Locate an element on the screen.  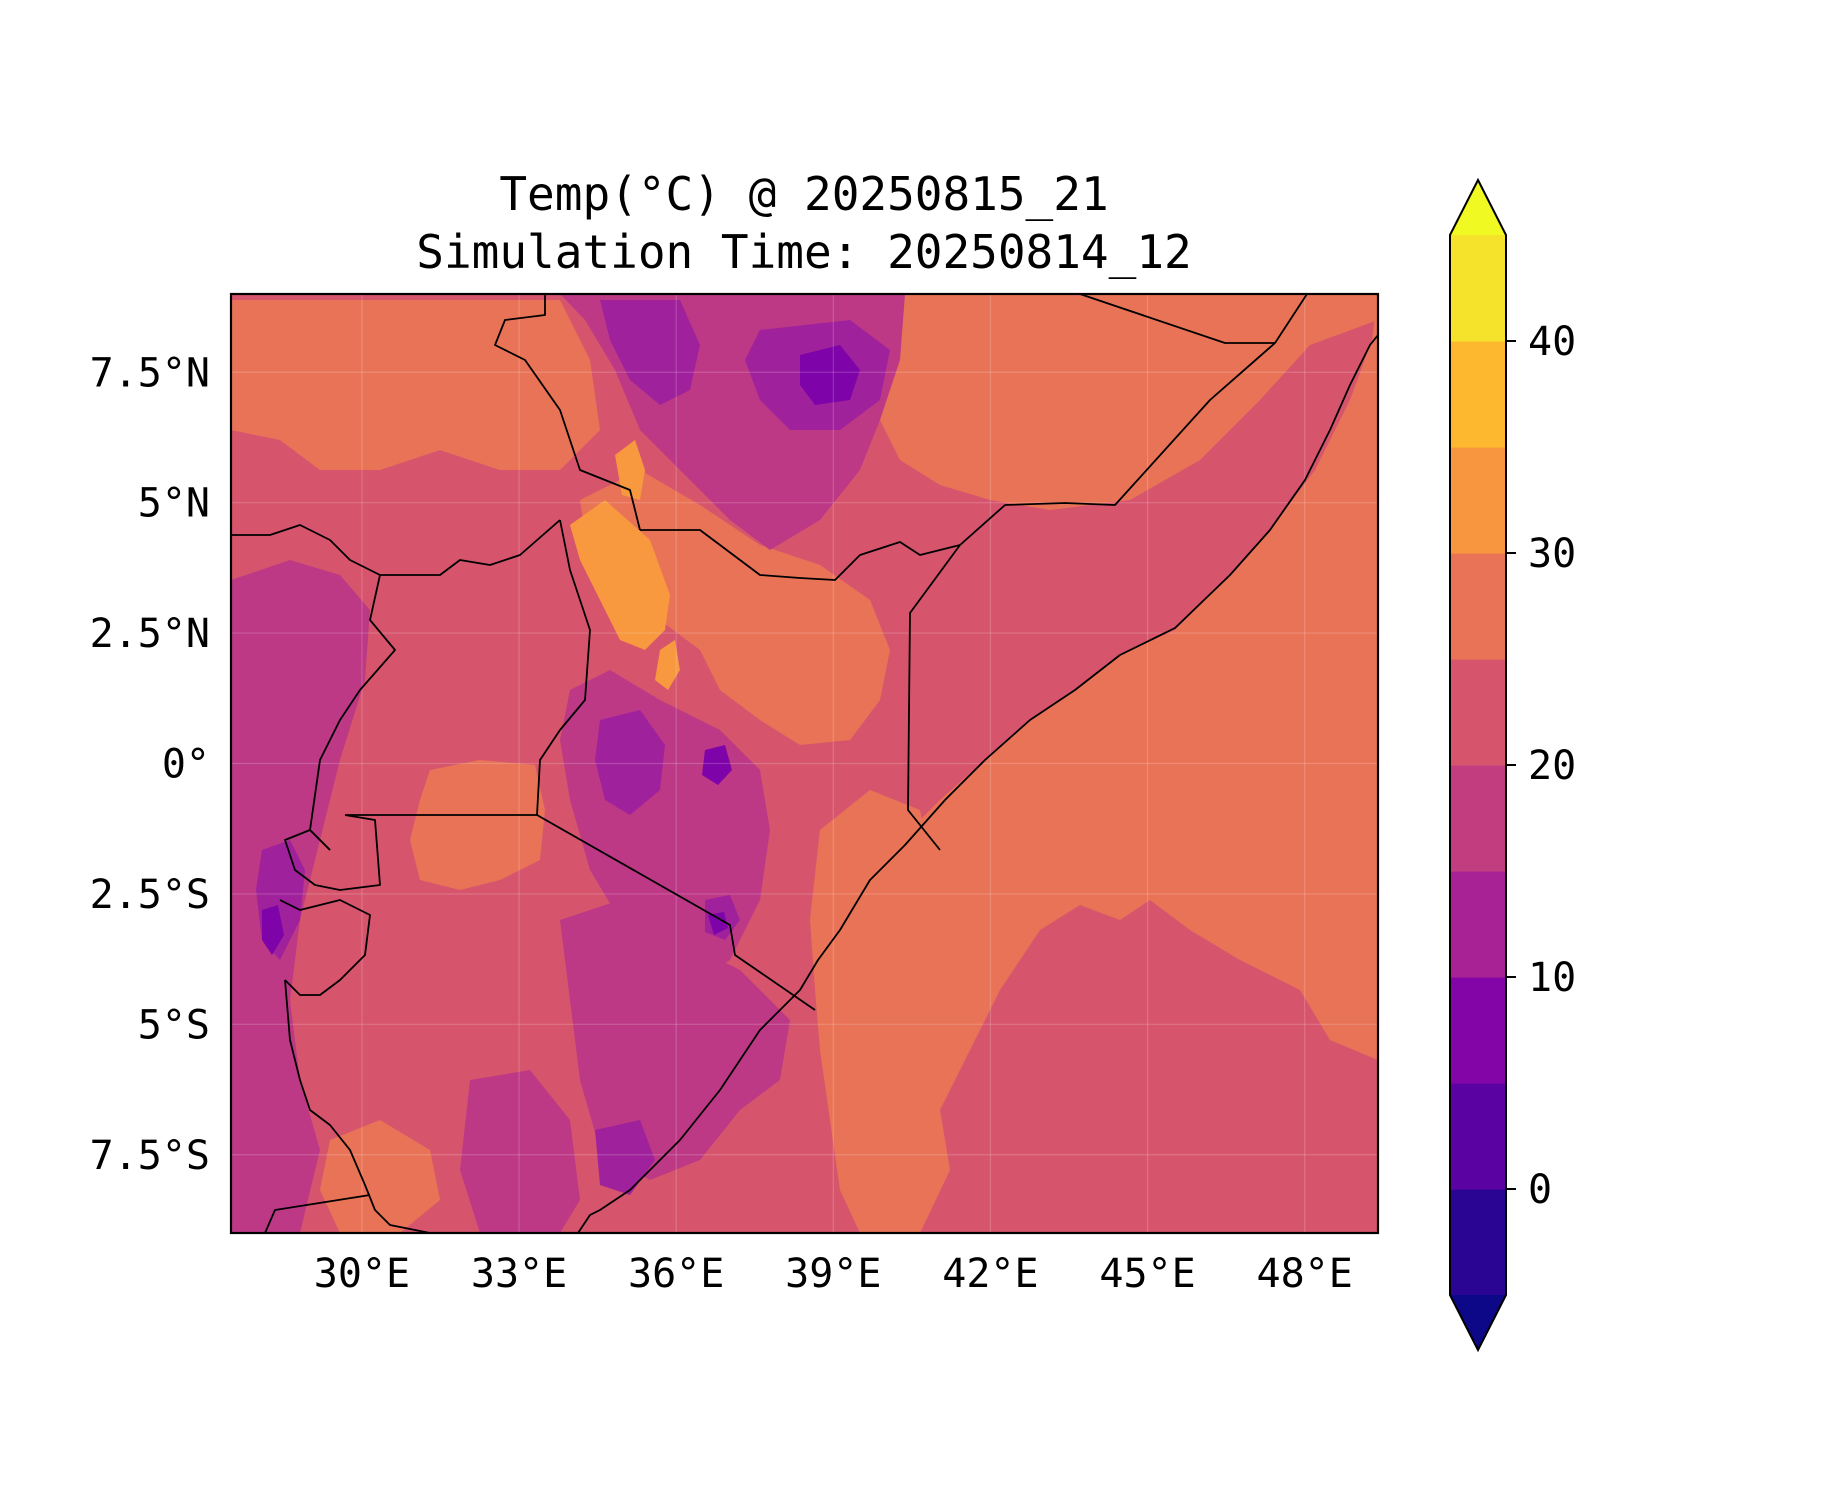
colorbar-outline is located at coordinates (1478, 765).